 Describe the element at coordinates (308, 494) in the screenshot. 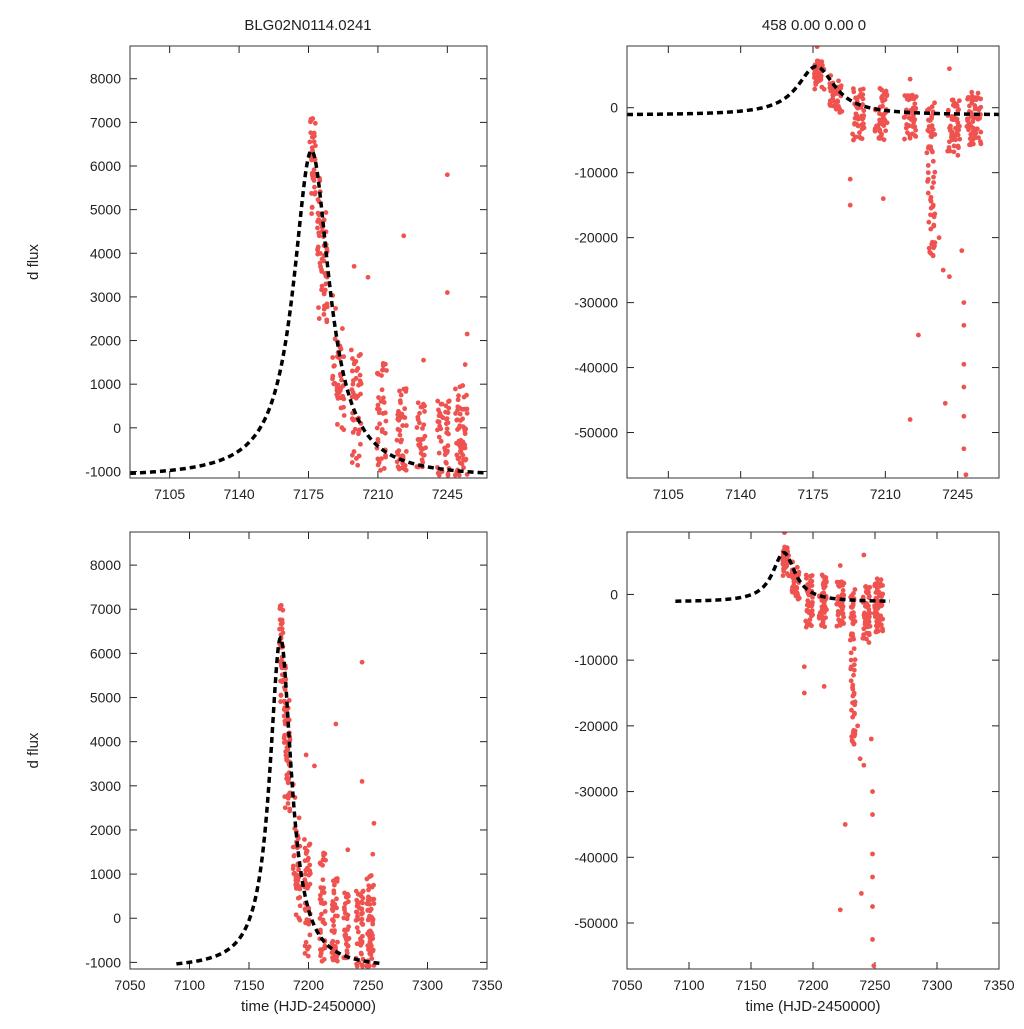

I see `x-tick-label: 7175` at that location.